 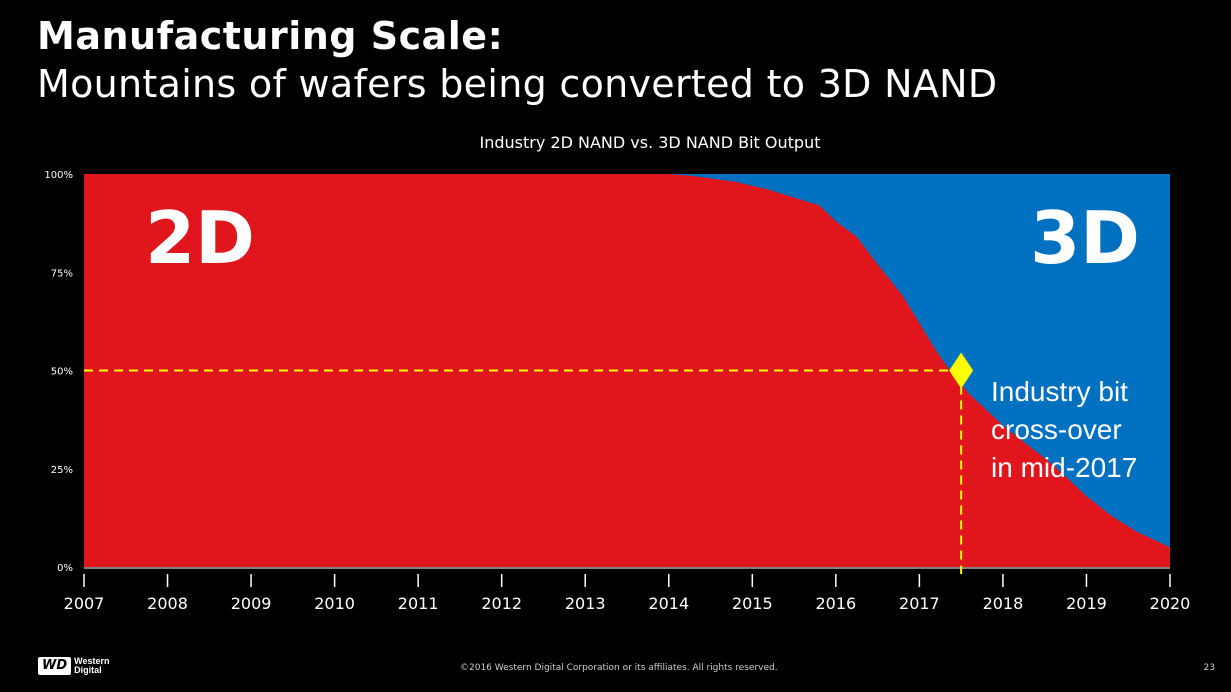 I want to click on y-tick-label: 75%, so click(x=62, y=273).